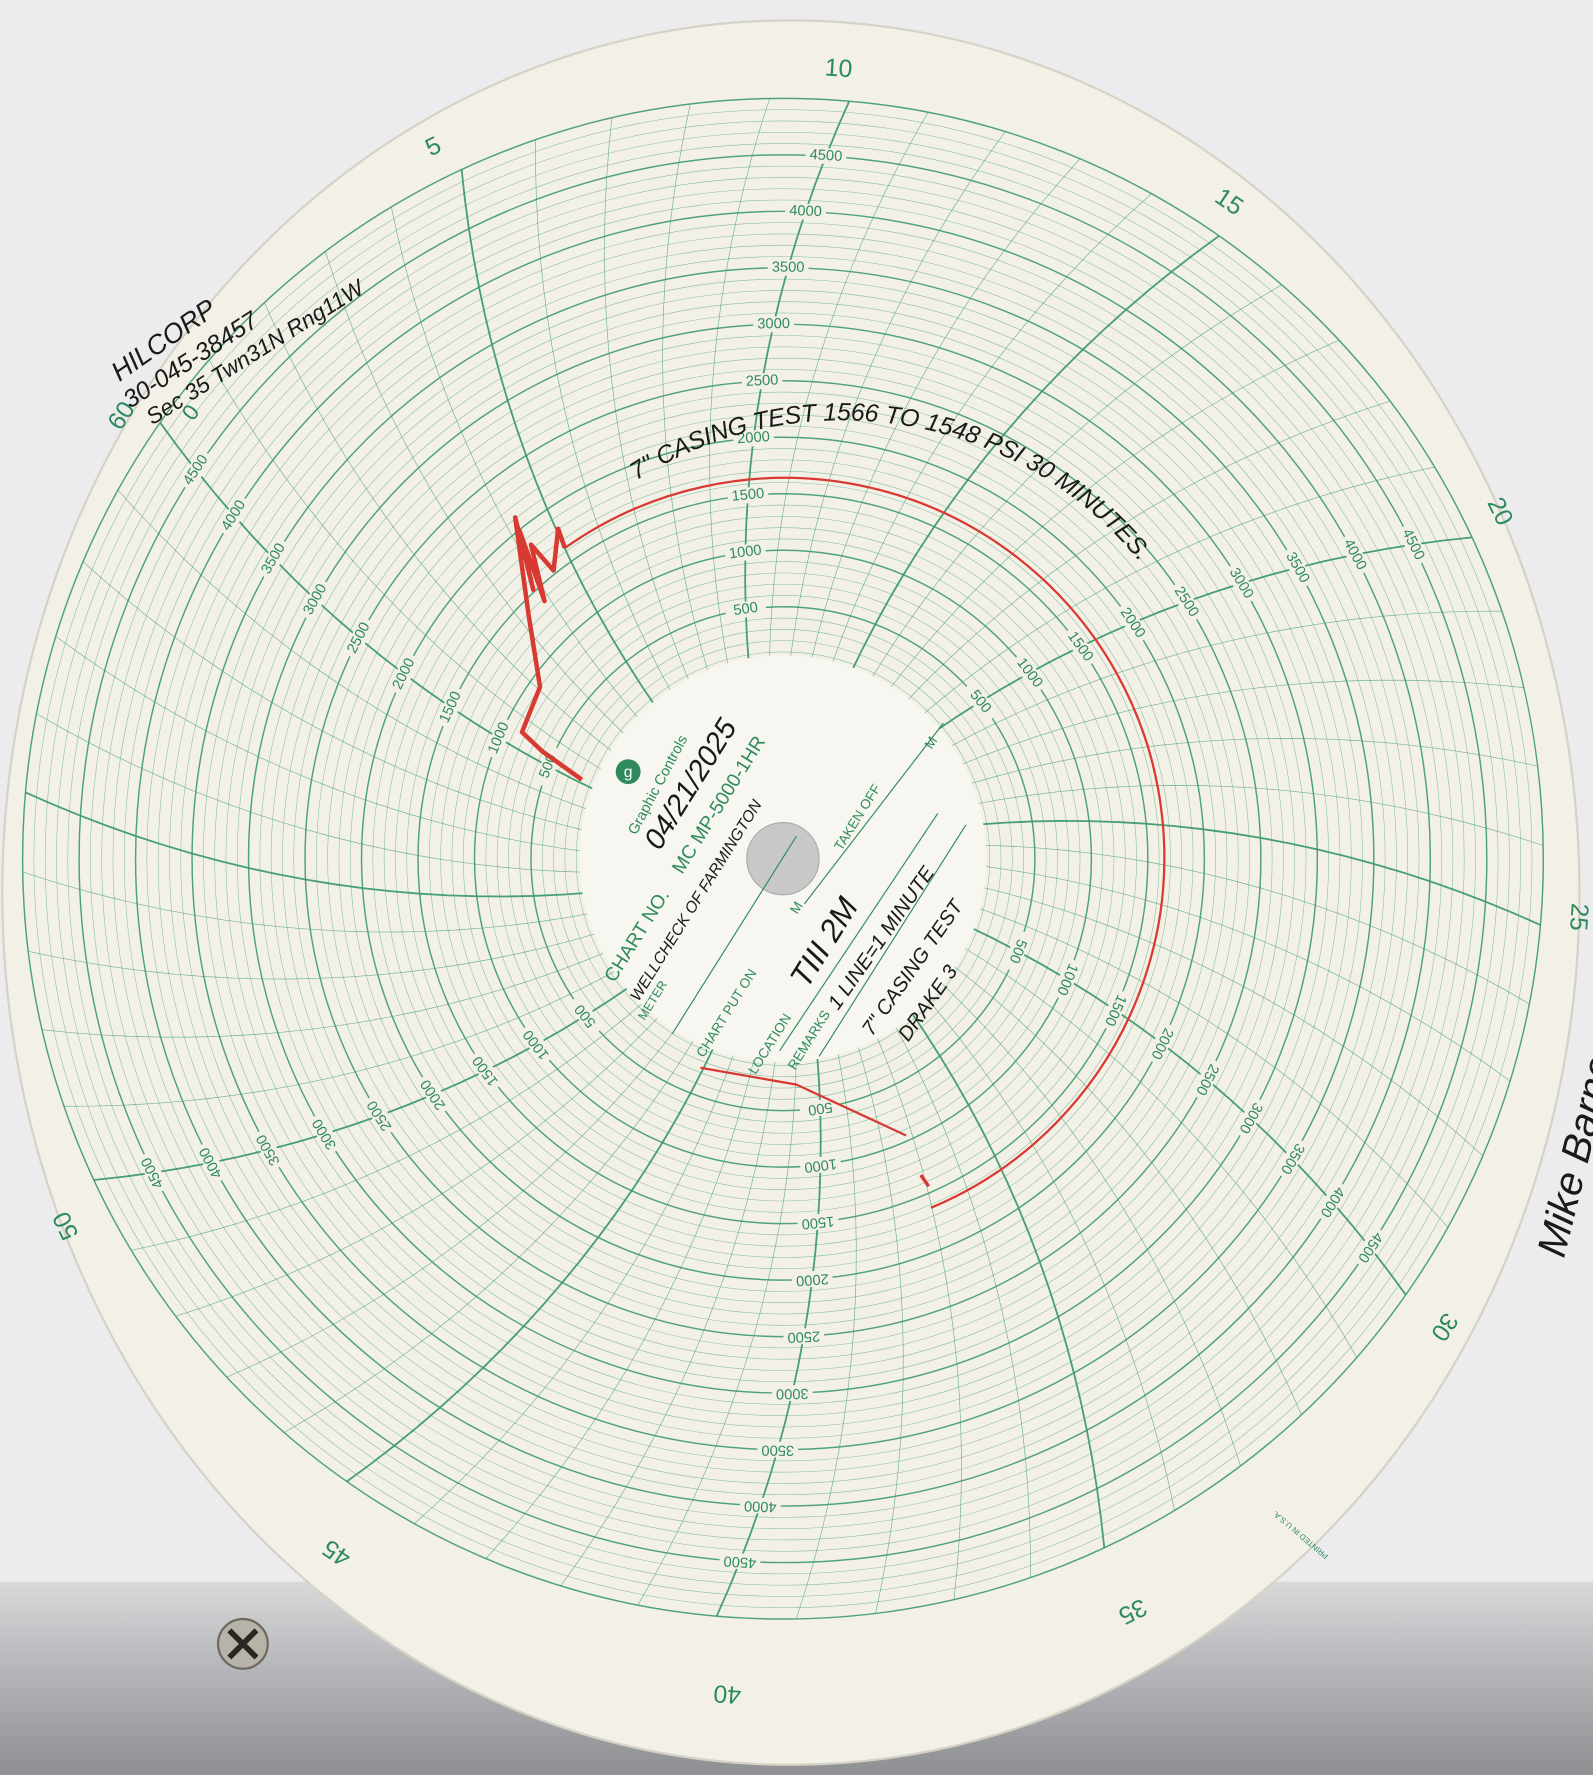 This screenshot has width=1593, height=1775. I want to click on pressure-label: 3500, so click(777, 1450).